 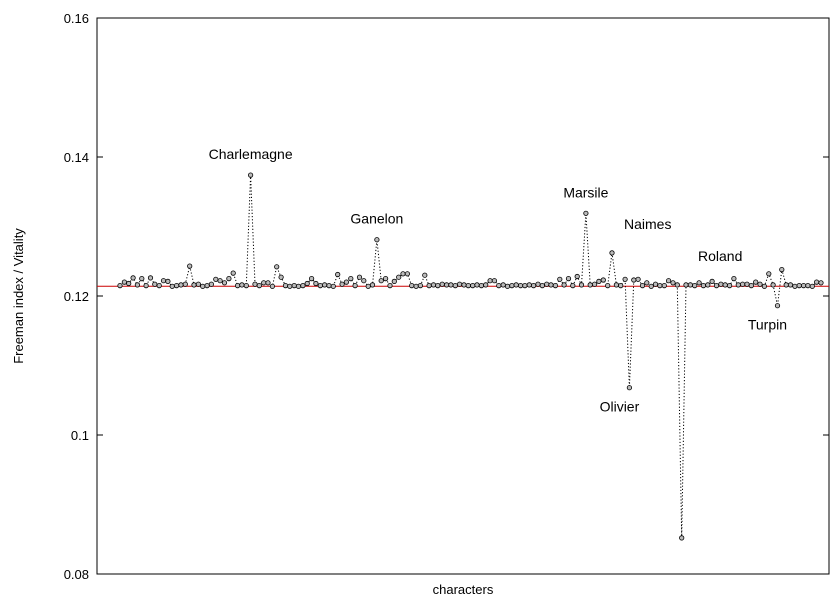 What do you see at coordinates (585, 192) in the screenshot?
I see `annotation-label: Marsile` at bounding box center [585, 192].